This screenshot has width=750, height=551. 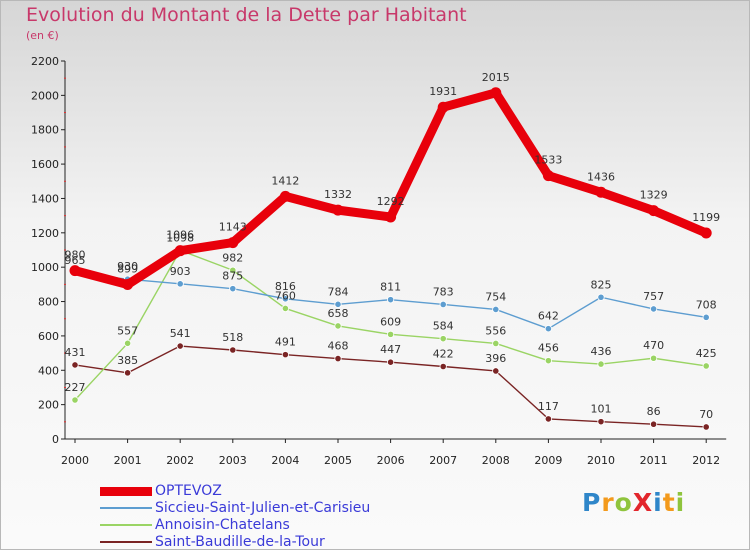 I want to click on data-label: 930, so click(x=127, y=266).